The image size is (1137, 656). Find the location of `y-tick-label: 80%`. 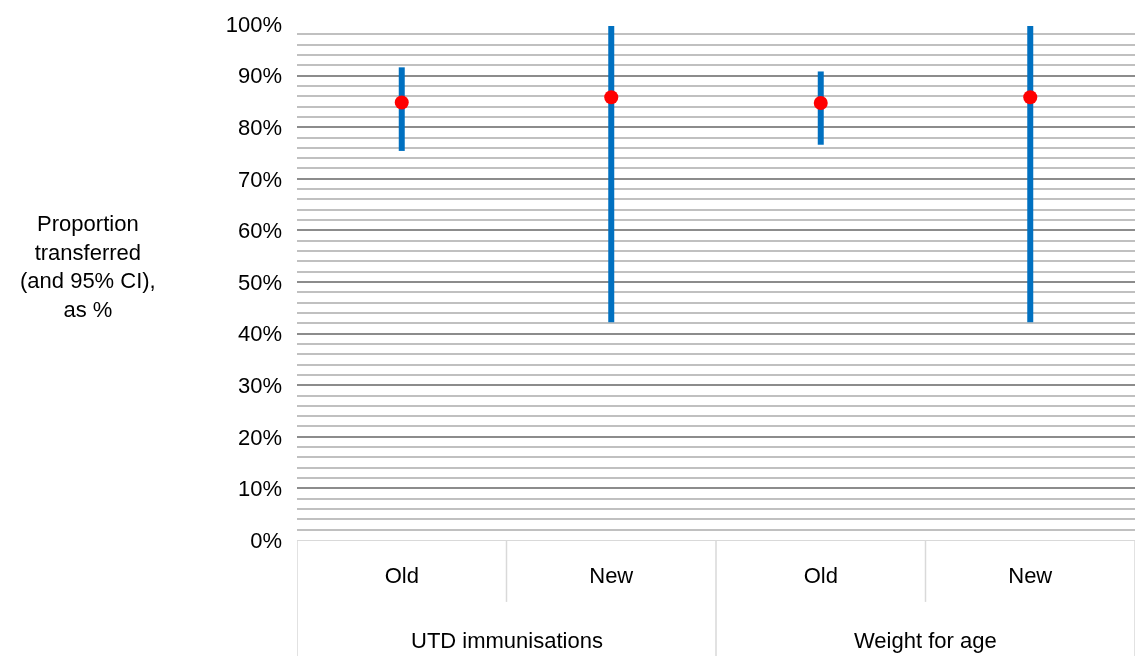

y-tick-label: 80% is located at coordinates (259, 127).